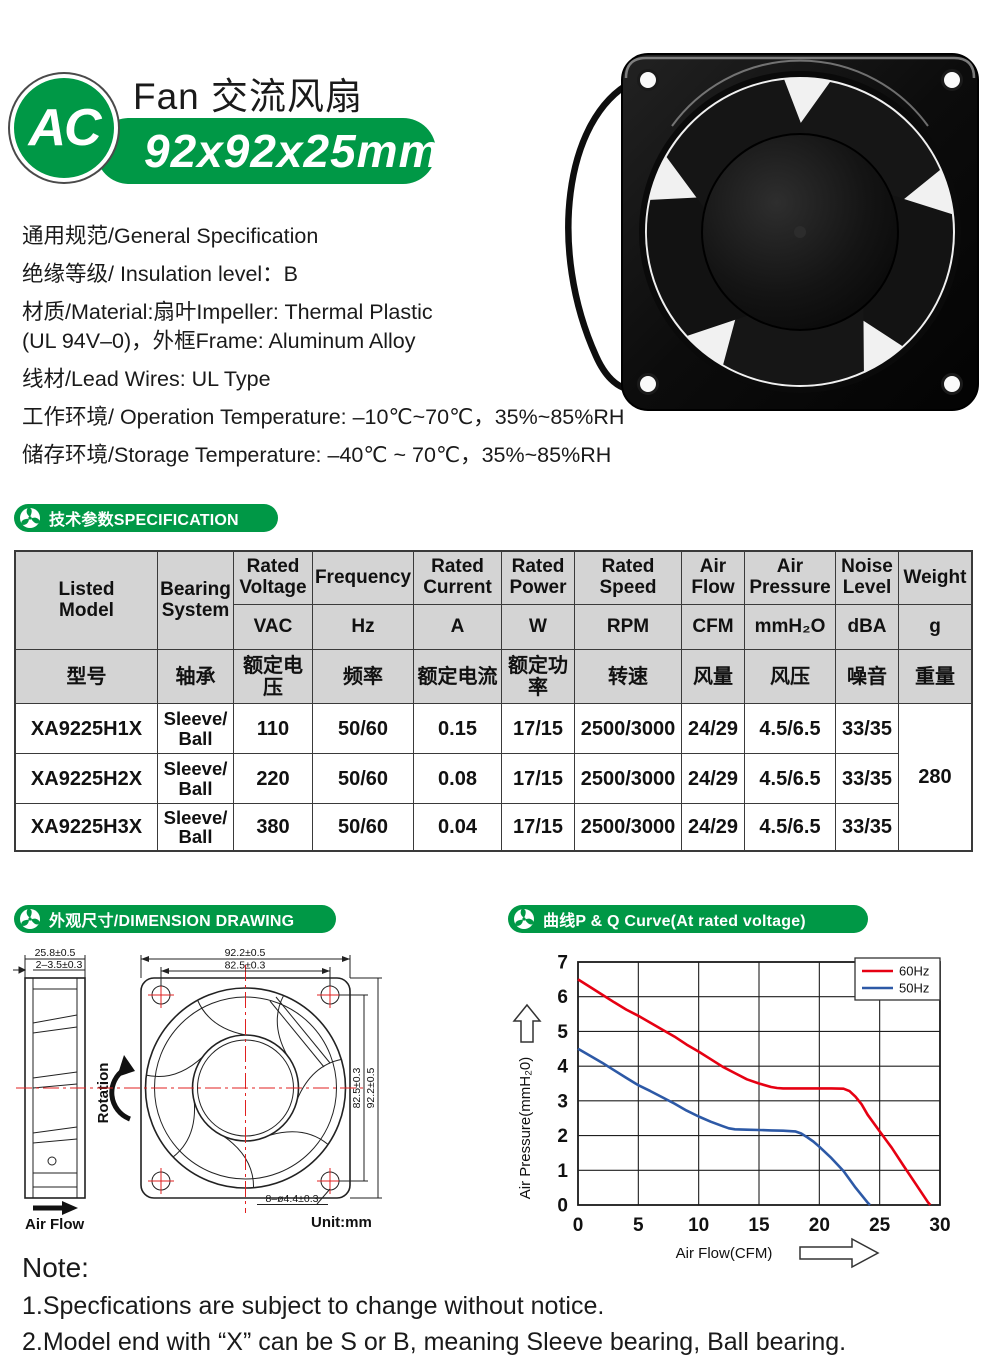 The width and height of the screenshot is (1000, 1370). I want to click on table-cell: 110, so click(273, 729).